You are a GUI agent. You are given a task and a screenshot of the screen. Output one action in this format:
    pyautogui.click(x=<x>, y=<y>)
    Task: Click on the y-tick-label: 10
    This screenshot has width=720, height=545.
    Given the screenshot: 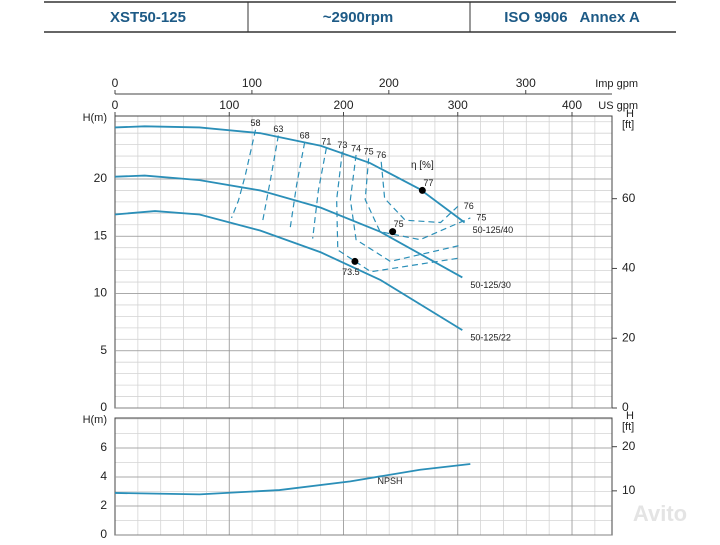 What is the action you would take?
    pyautogui.click(x=101, y=293)
    